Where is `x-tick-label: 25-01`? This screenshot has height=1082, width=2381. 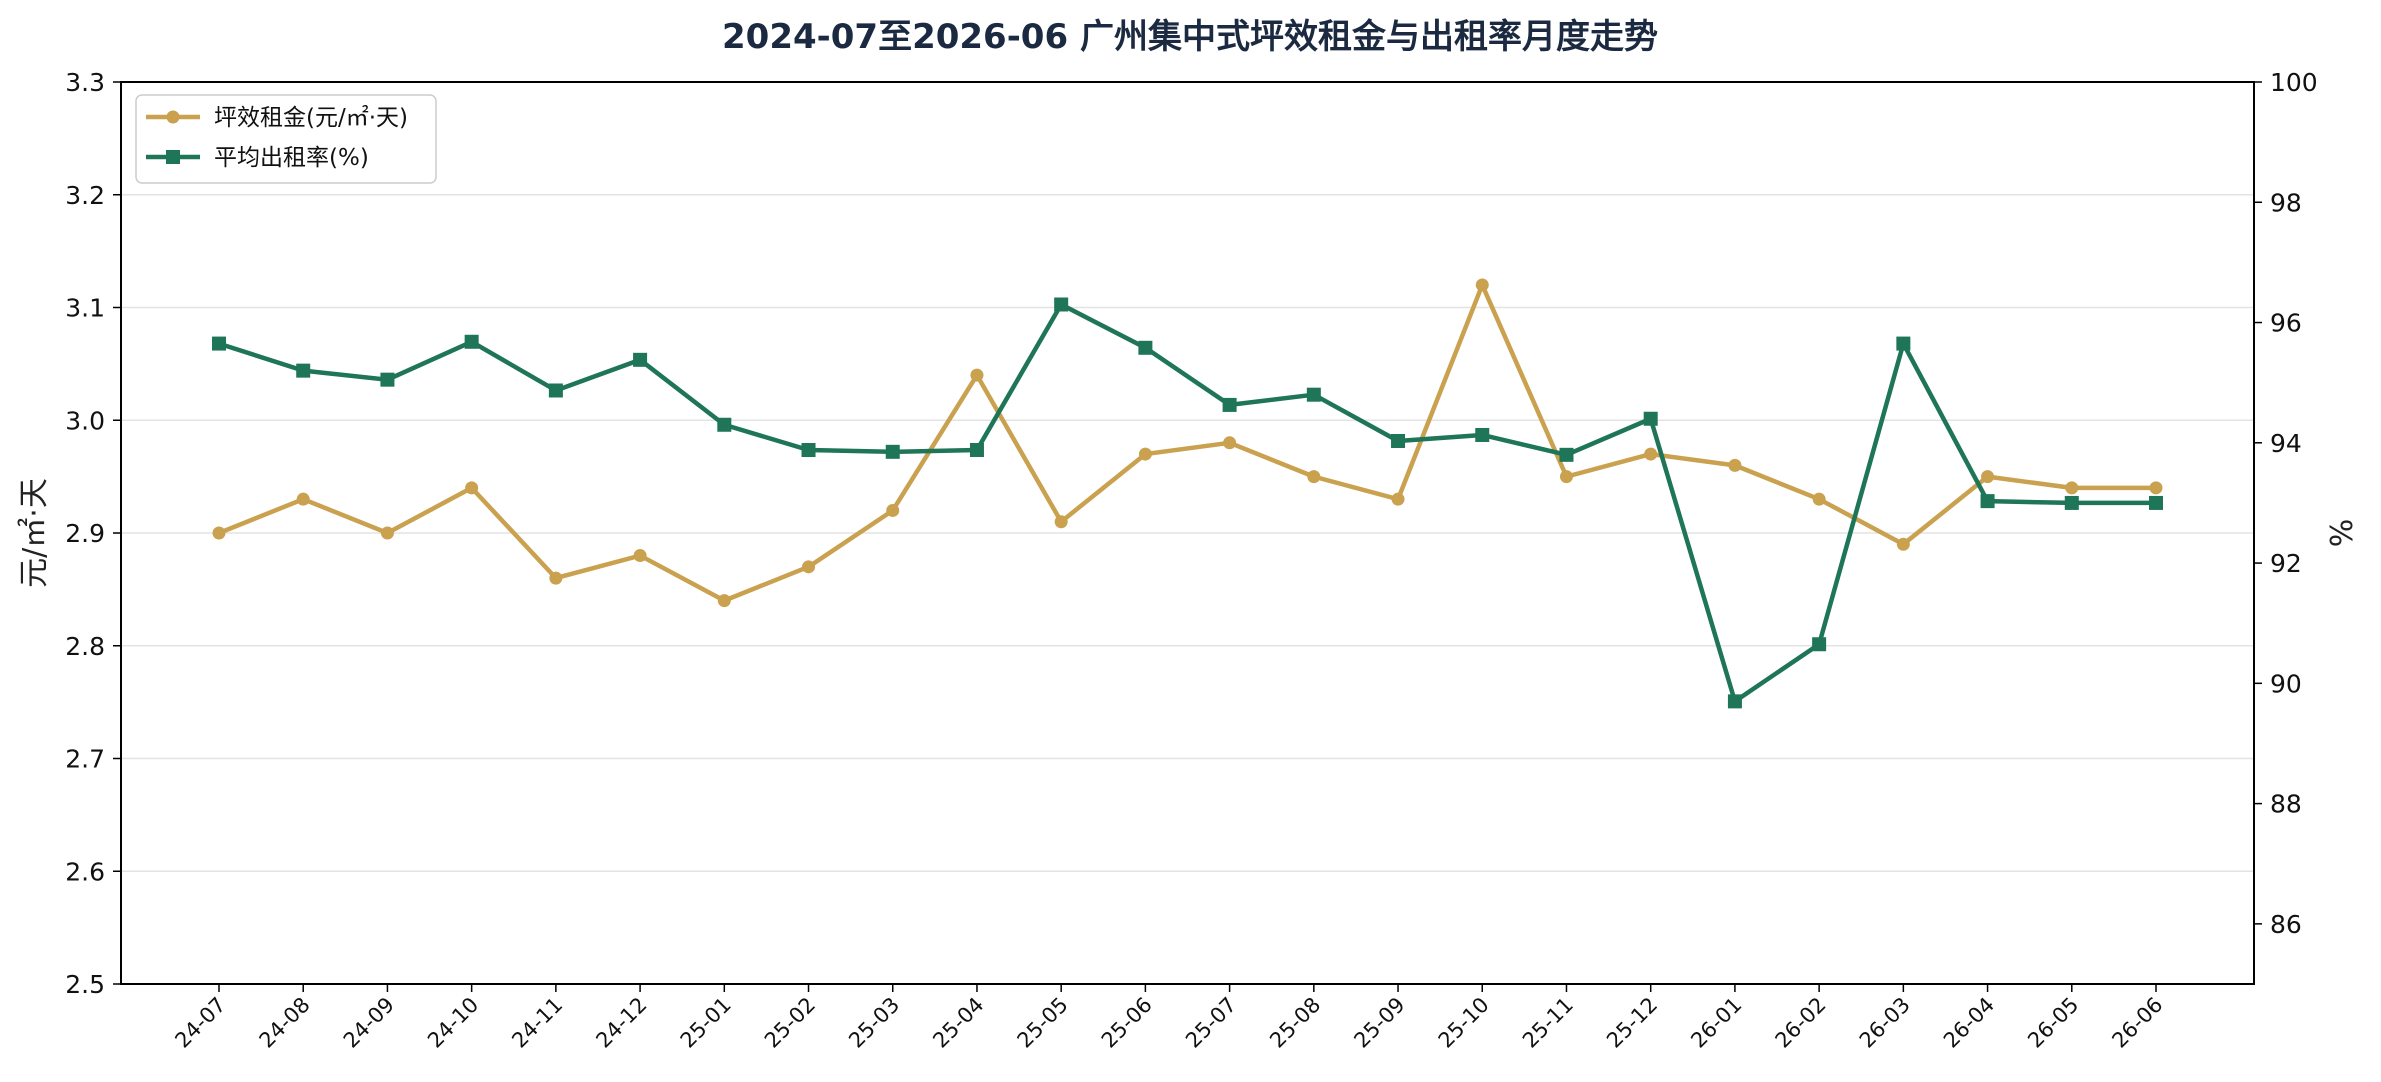
x-tick-label: 25-01 is located at coordinates (706, 1023).